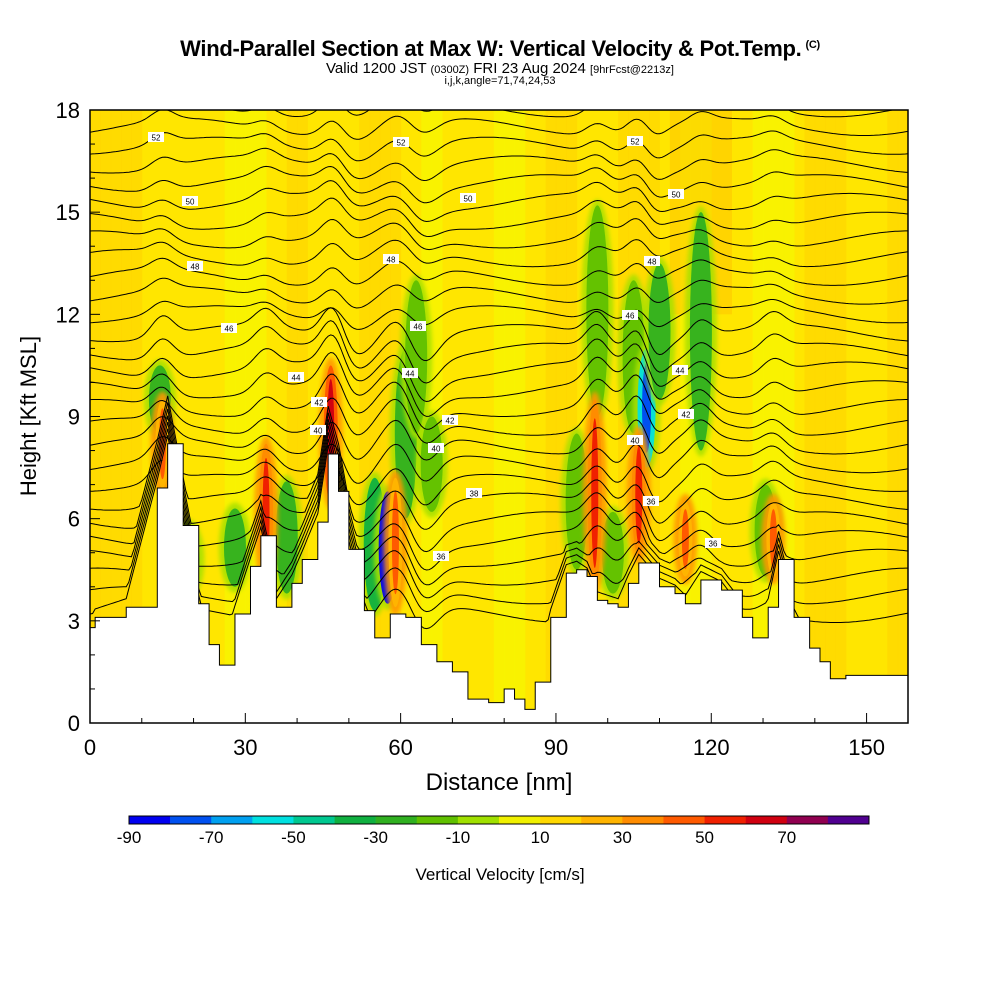 This screenshot has height=1000, width=1000. What do you see at coordinates (866, 747) in the screenshot?
I see `x-tick-label: 150` at bounding box center [866, 747].